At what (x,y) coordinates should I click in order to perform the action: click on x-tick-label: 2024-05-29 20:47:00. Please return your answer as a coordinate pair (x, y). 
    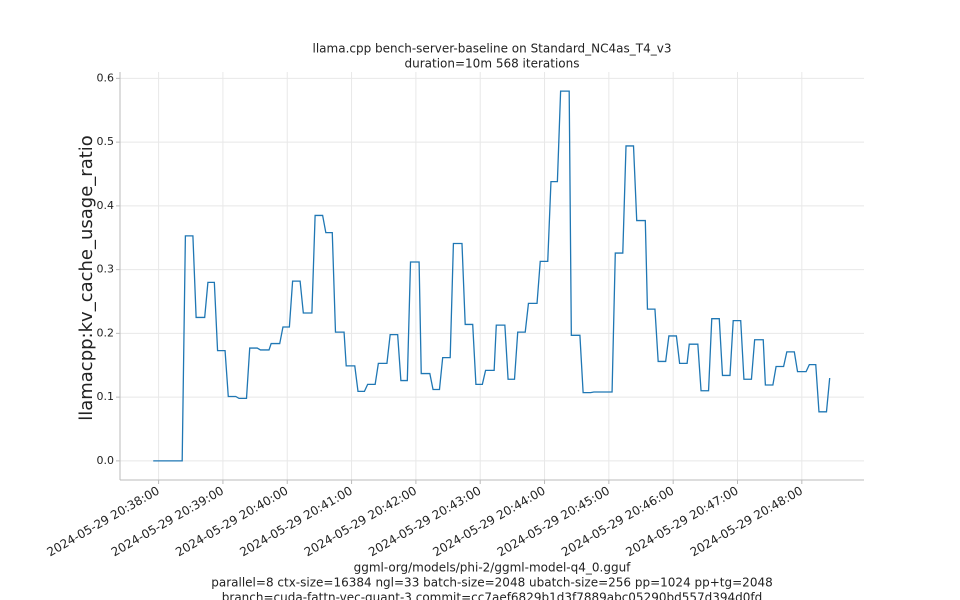
    Looking at the image, I should click on (681, 522).